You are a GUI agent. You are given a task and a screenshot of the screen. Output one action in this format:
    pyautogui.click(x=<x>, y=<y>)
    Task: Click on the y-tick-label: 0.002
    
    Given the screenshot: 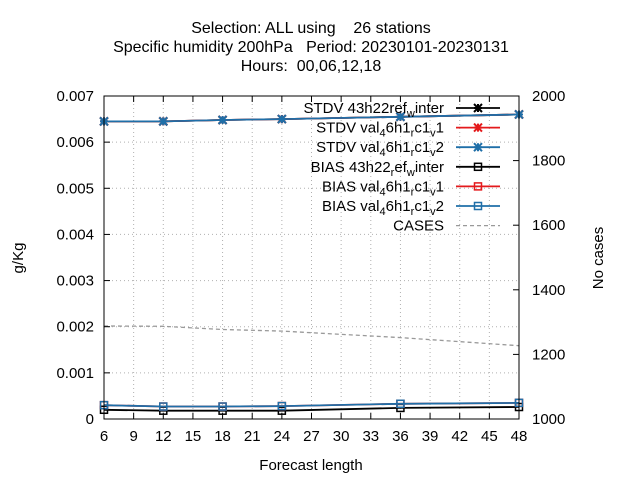 What is the action you would take?
    pyautogui.click(x=75, y=327)
    